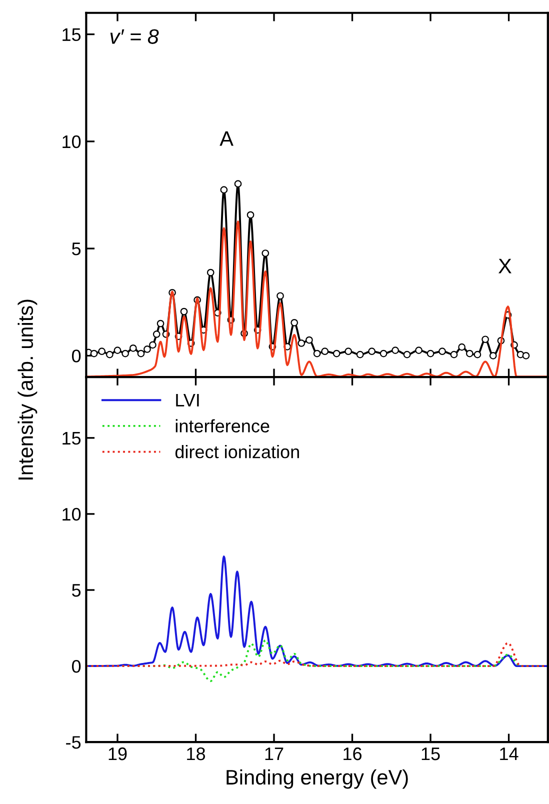  I want to click on annotation: X, so click(505, 266).